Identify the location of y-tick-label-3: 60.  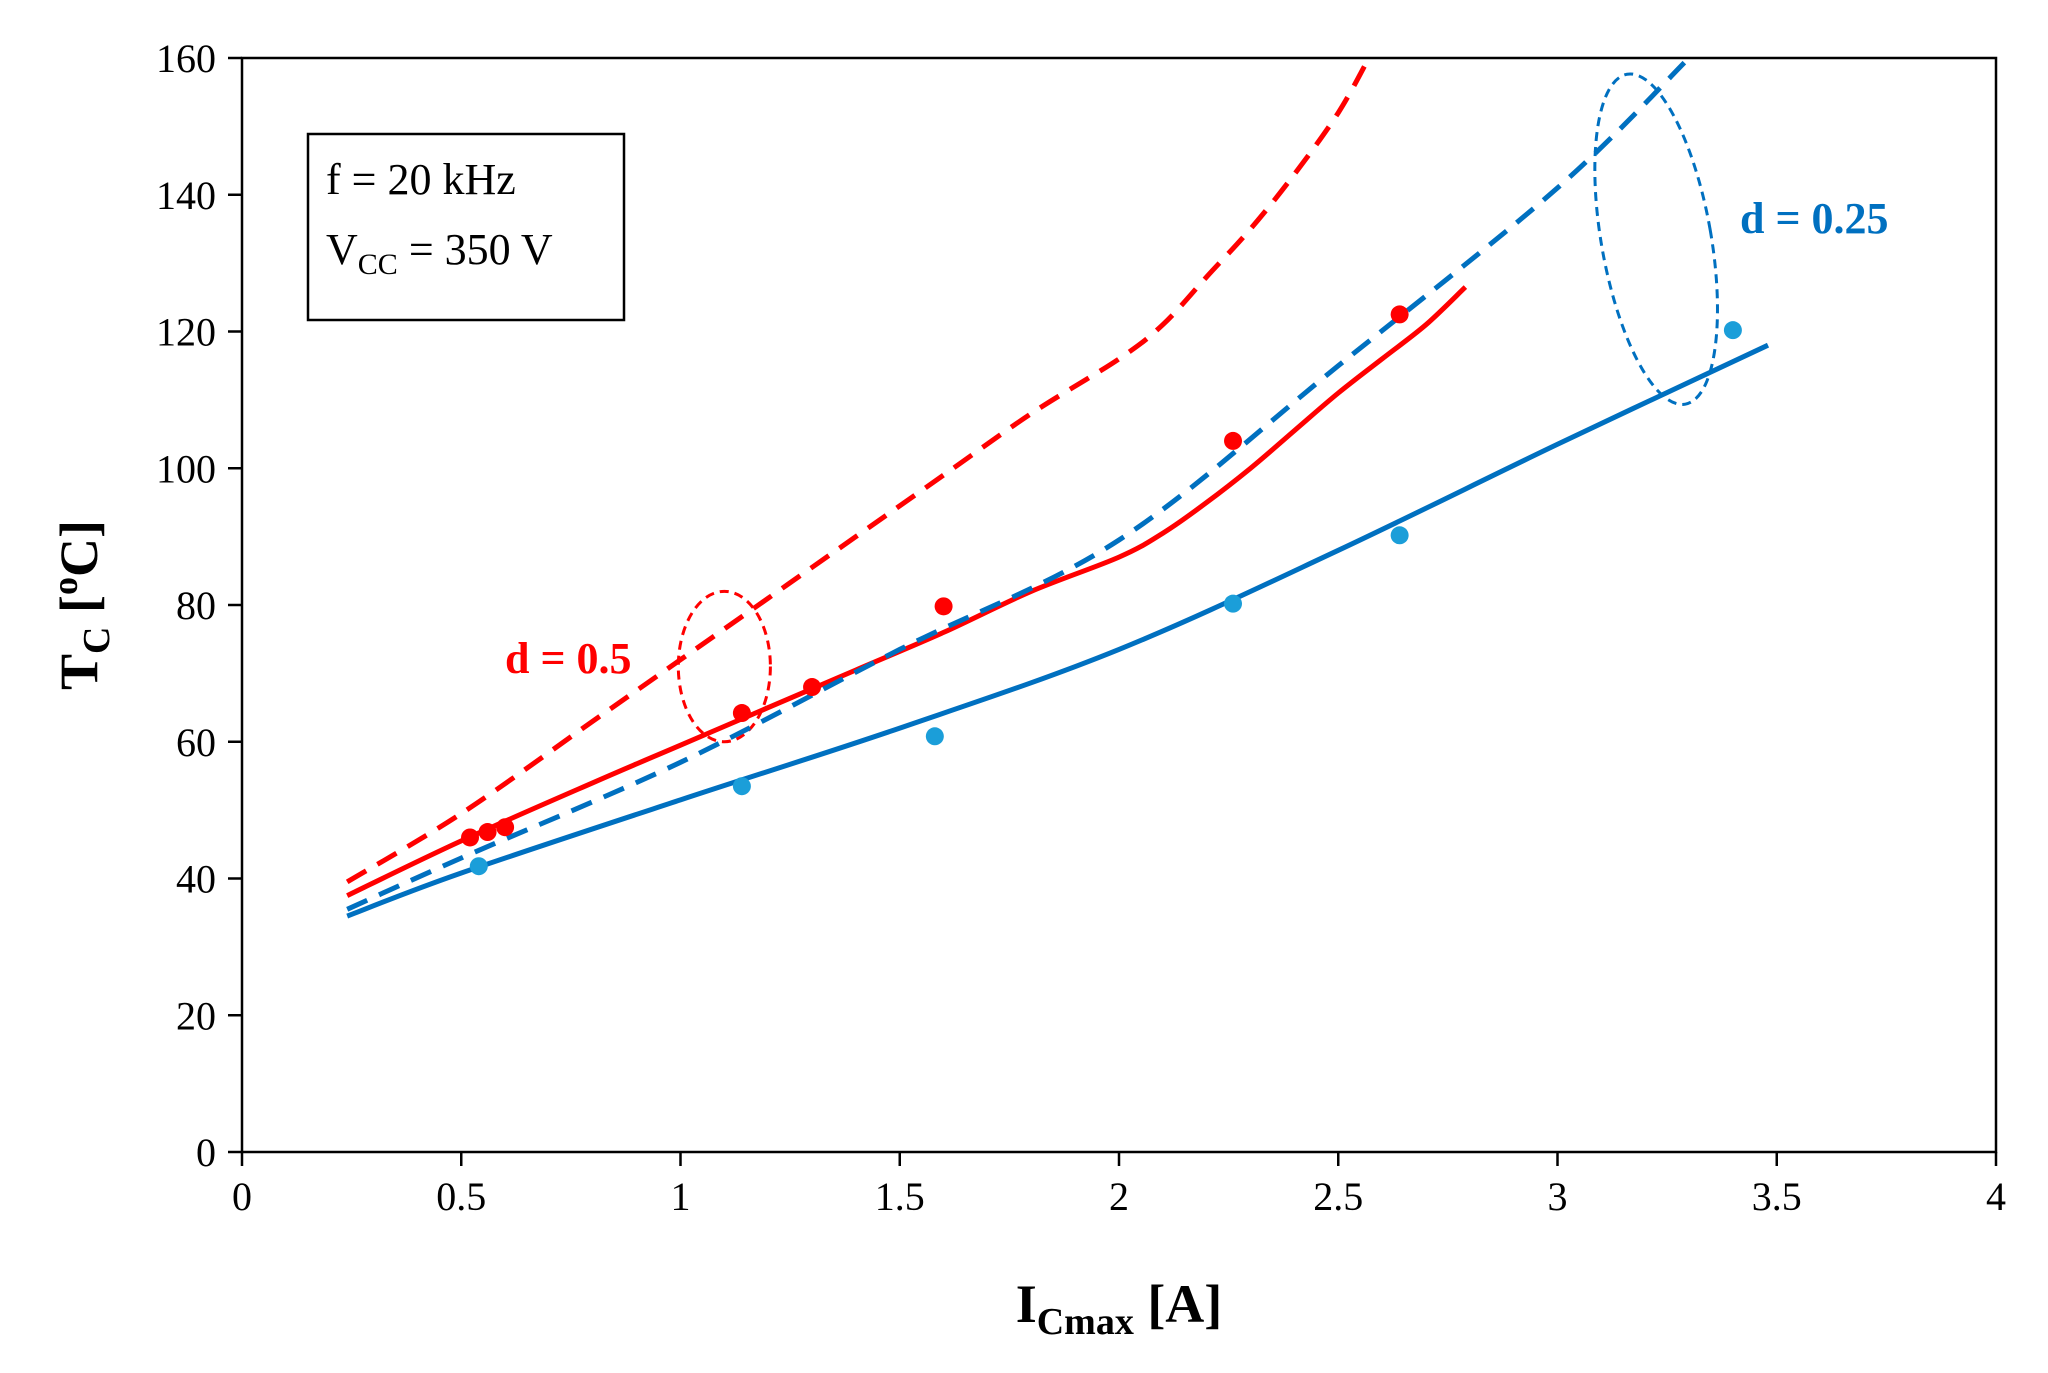
(196, 742).